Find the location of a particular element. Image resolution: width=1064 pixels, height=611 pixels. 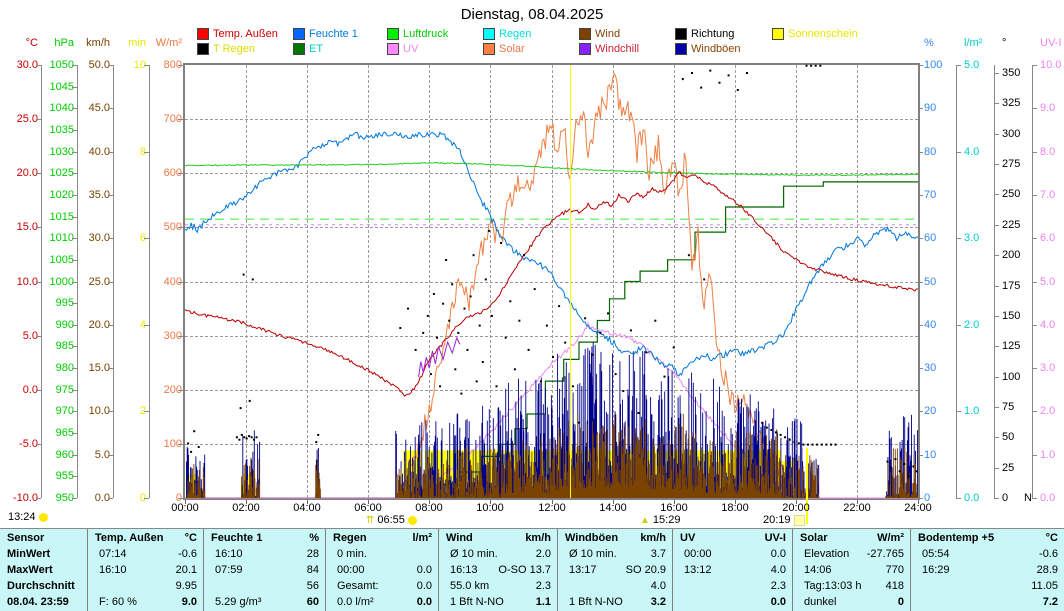

table-row: 56 is located at coordinates (265, 586).